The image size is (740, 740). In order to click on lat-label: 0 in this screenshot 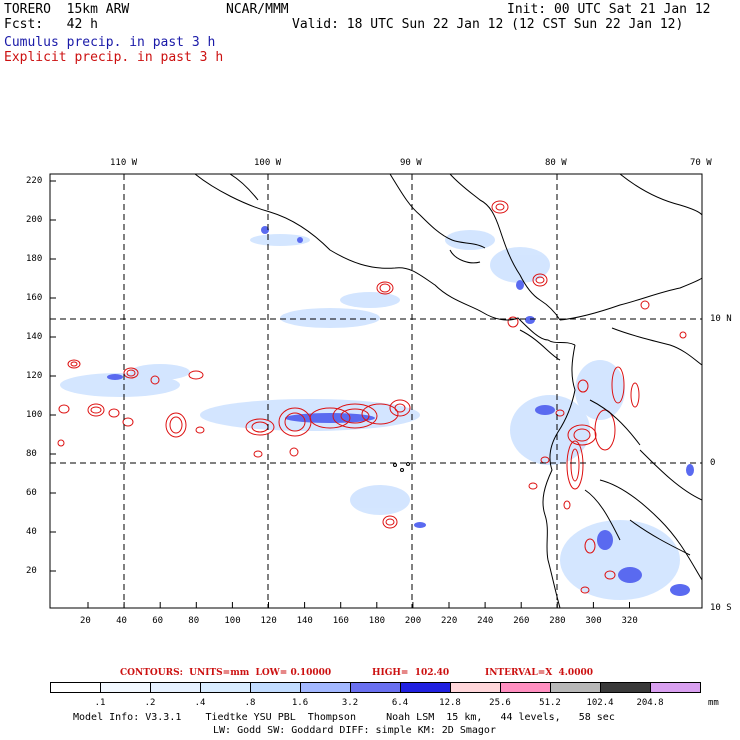, I will do `click(713, 463)`.